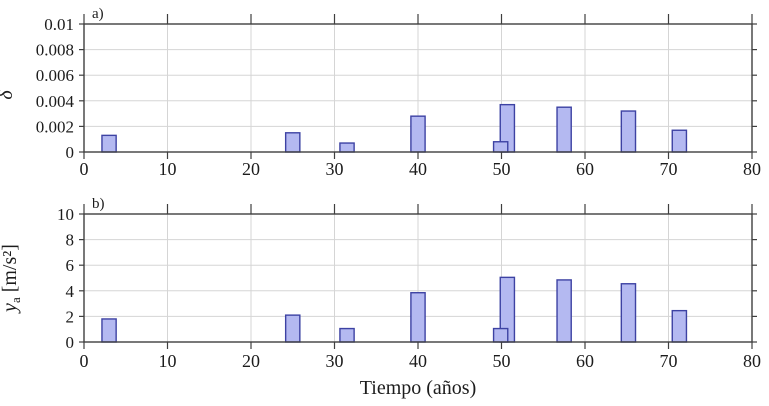 The width and height of the screenshot is (769, 406). What do you see at coordinates (59, 24) in the screenshot?
I see `y-tick-label: 0.01` at bounding box center [59, 24].